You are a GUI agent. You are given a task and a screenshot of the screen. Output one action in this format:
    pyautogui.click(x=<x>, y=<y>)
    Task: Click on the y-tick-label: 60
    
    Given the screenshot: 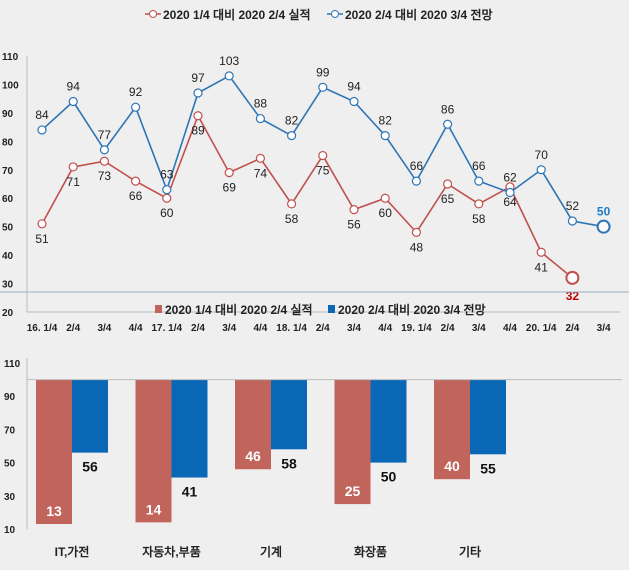 What is the action you would take?
    pyautogui.click(x=8, y=199)
    